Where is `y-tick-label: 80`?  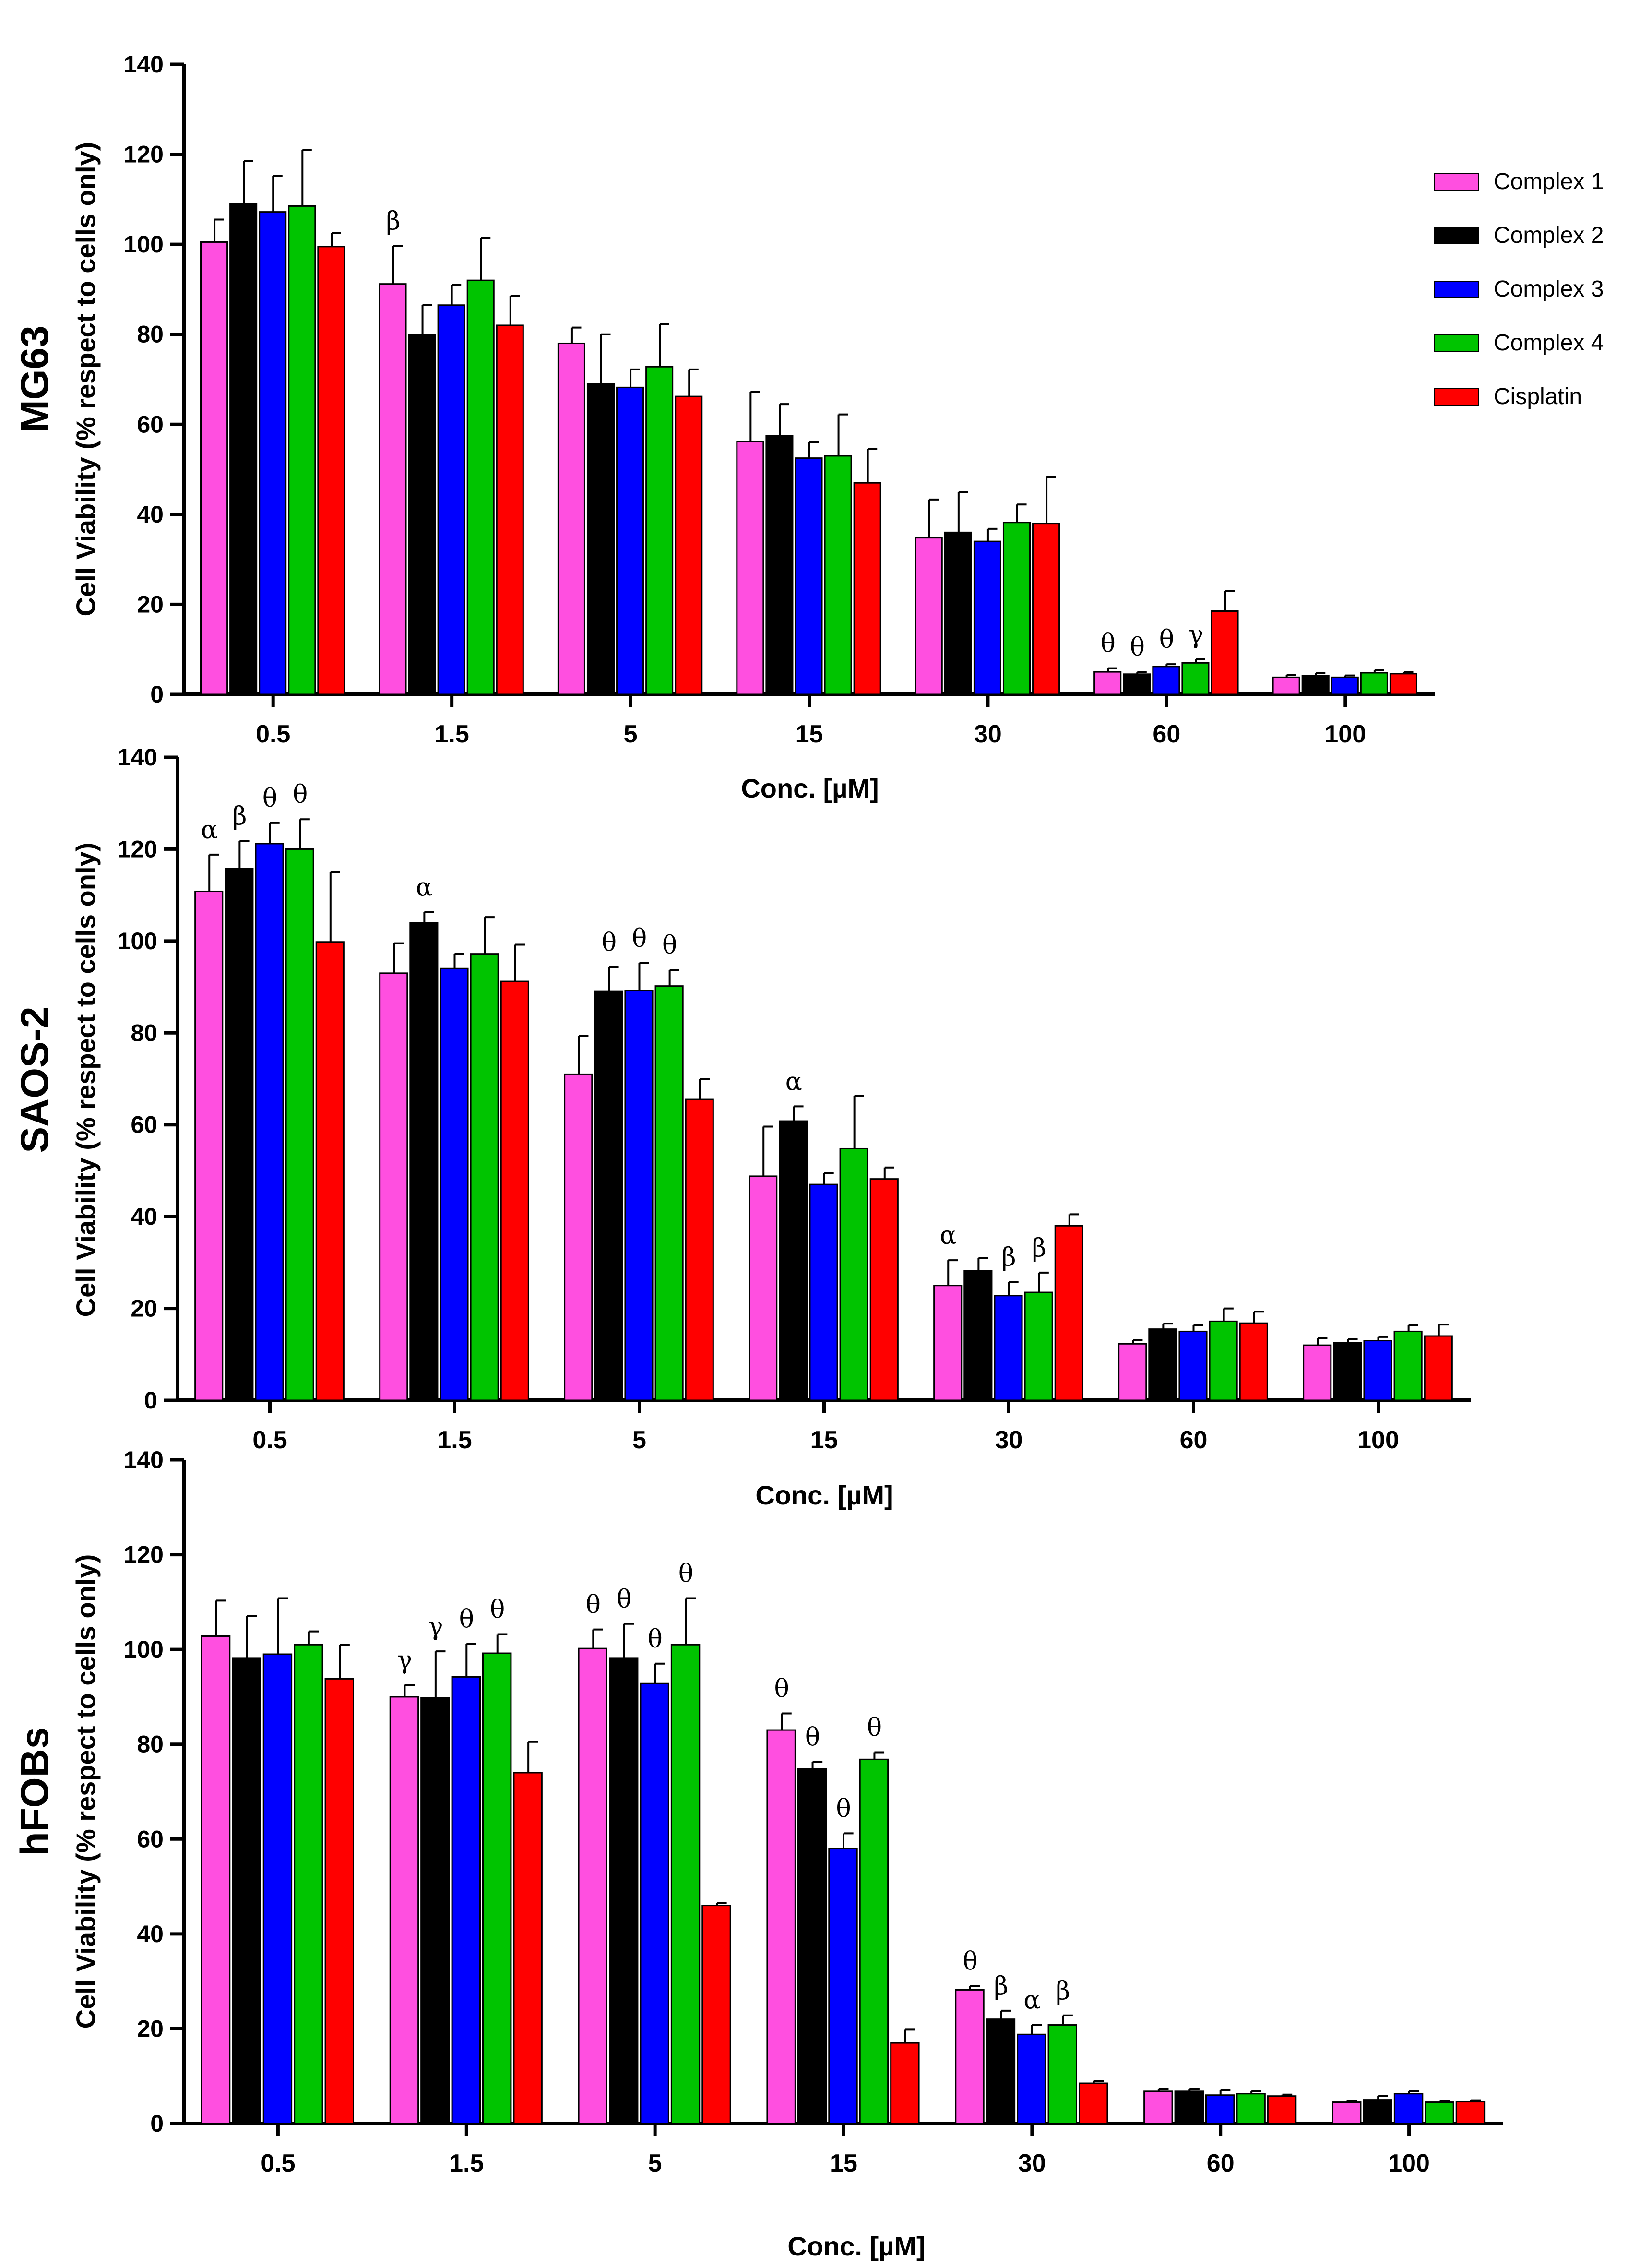
y-tick-label: 80 is located at coordinates (150, 334).